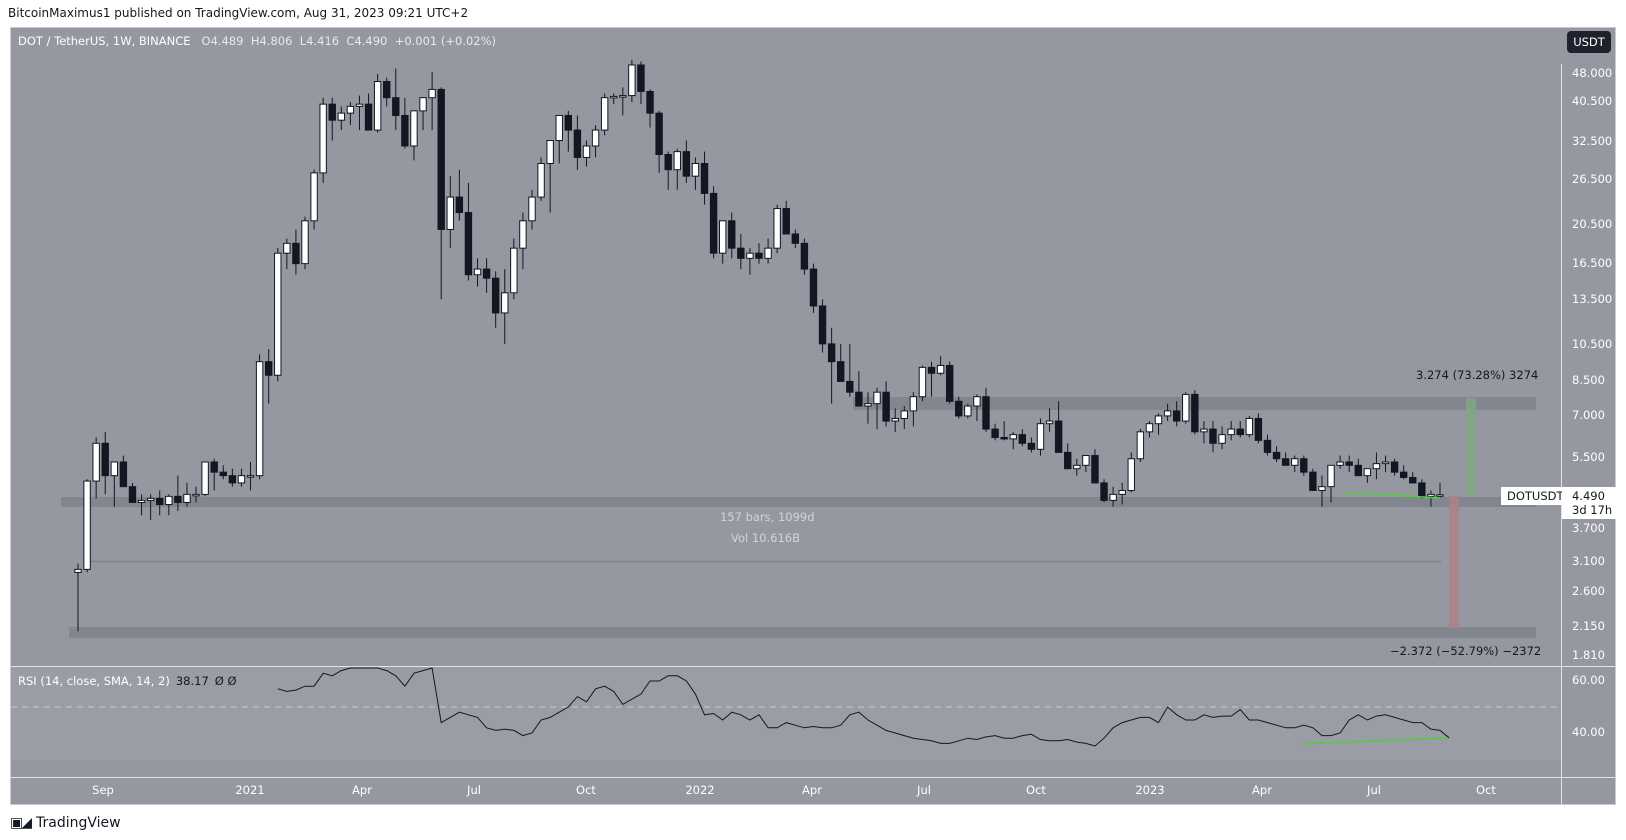 The width and height of the screenshot is (1626, 840). Describe the element at coordinates (1588, 528) in the screenshot. I see `price-tick: 3.700` at that location.